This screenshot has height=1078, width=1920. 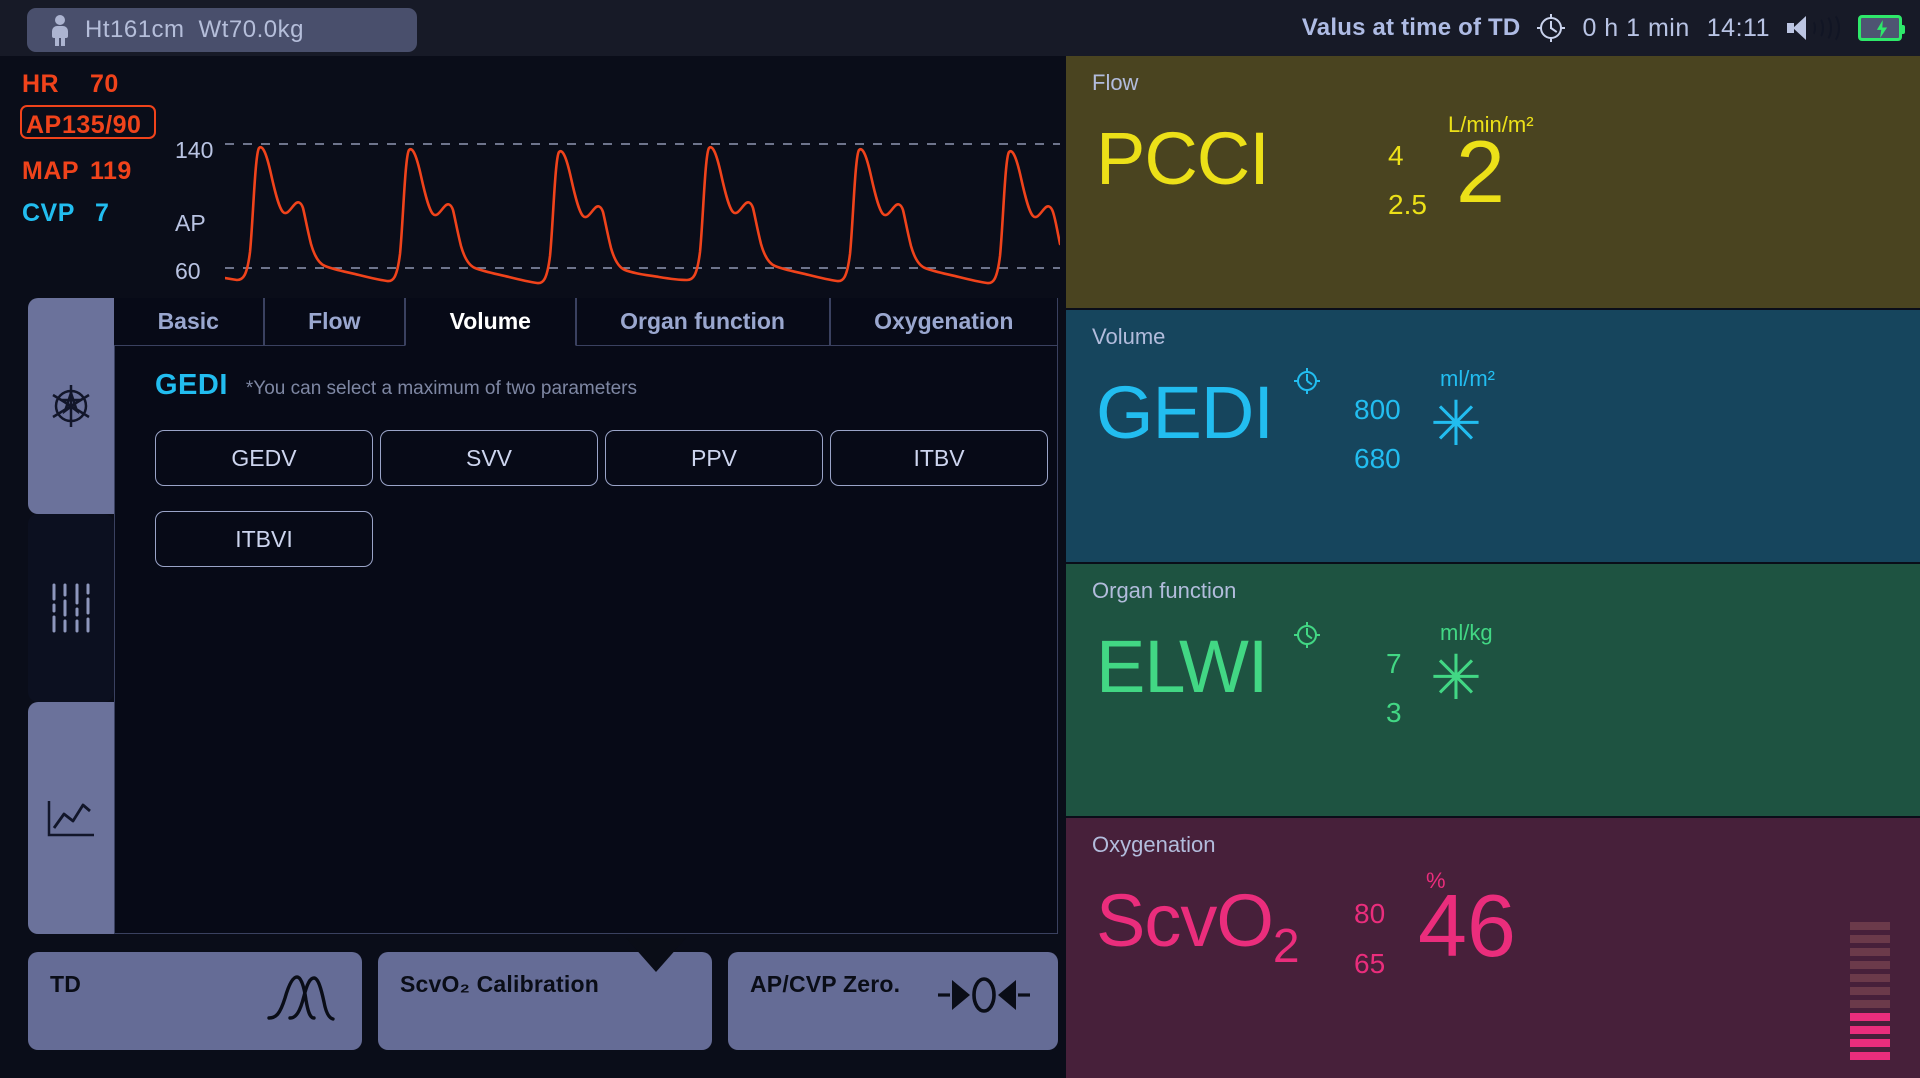 What do you see at coordinates (71, 406) in the screenshot?
I see `calibration-star-icon` at bounding box center [71, 406].